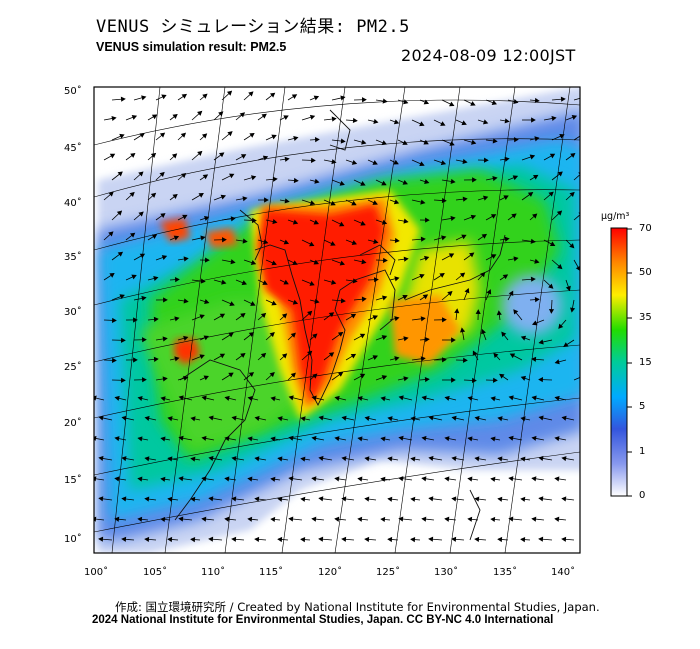 The image size is (700, 649). I want to click on lat-label-25: 25˚, so click(73, 367).